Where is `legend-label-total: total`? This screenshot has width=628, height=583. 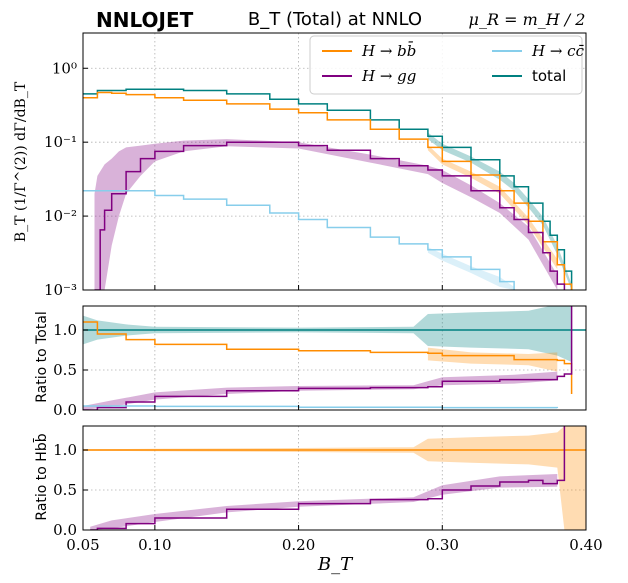
legend-label-total: total is located at coordinates (549, 76).